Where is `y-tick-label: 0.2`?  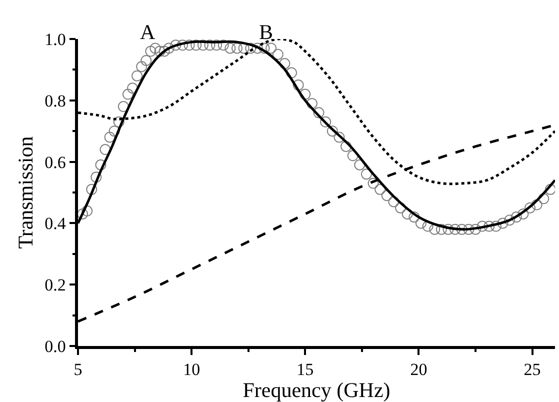
y-tick-label: 0.2 is located at coordinates (55, 285).